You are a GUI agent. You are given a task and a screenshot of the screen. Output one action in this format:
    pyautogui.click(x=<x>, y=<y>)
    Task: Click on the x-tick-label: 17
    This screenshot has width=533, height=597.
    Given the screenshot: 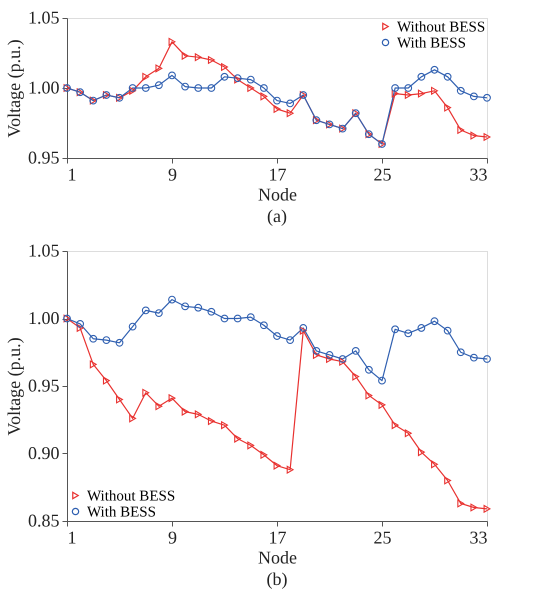 What is the action you would take?
    pyautogui.click(x=277, y=174)
    